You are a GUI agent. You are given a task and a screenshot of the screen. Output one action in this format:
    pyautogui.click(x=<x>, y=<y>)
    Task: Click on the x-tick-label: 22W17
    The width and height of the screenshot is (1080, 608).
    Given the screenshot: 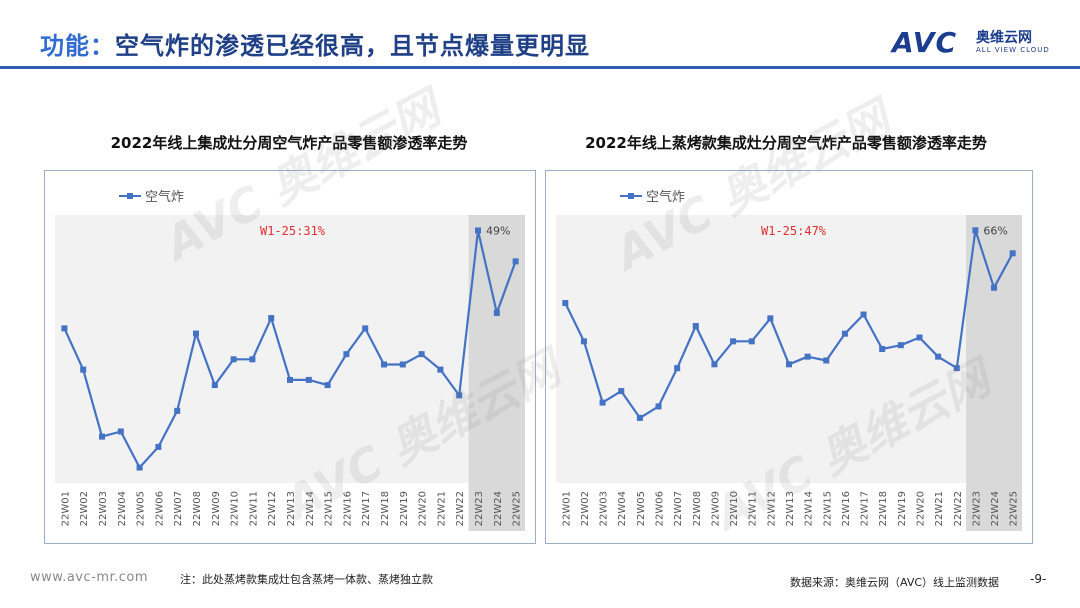 What is the action you would take?
    pyautogui.click(x=865, y=508)
    